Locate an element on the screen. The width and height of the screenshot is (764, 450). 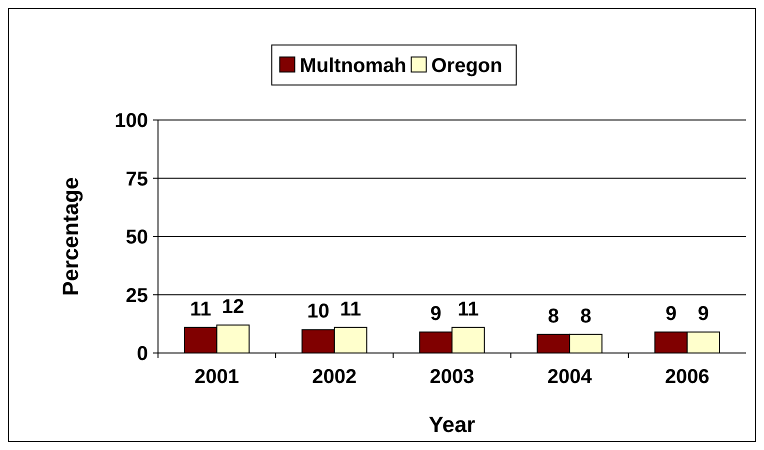
y-tick-label: 0 is located at coordinates (142, 354).